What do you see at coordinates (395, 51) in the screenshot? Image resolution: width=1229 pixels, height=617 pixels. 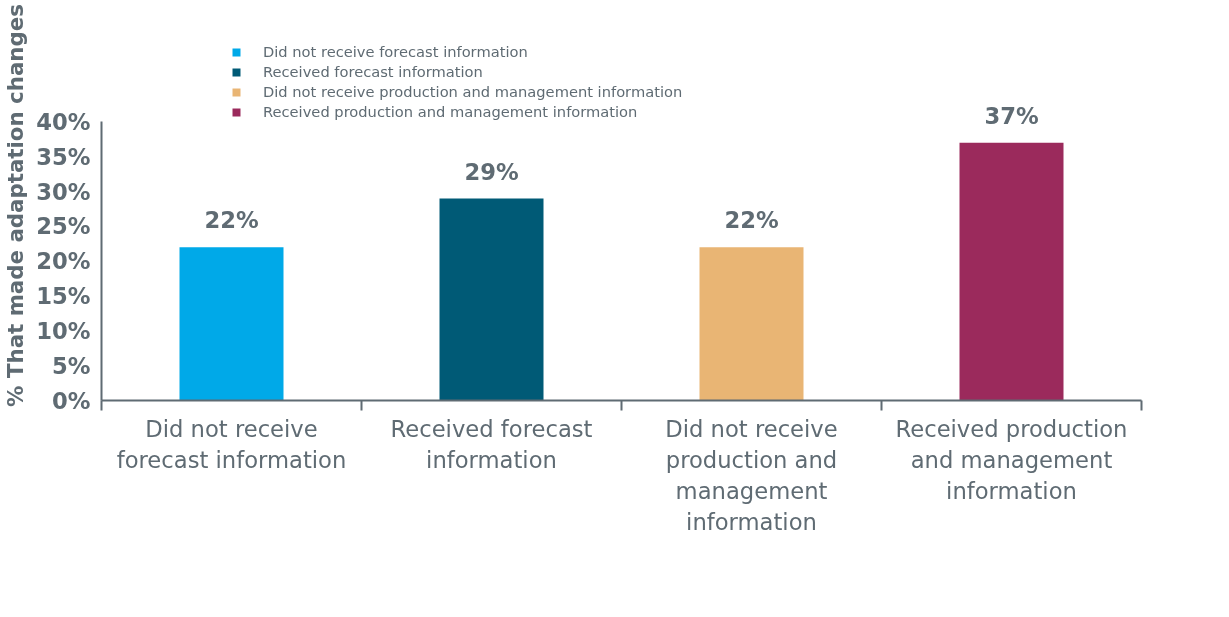 I see `legend-label: Did not receive forecast information` at bounding box center [395, 51].